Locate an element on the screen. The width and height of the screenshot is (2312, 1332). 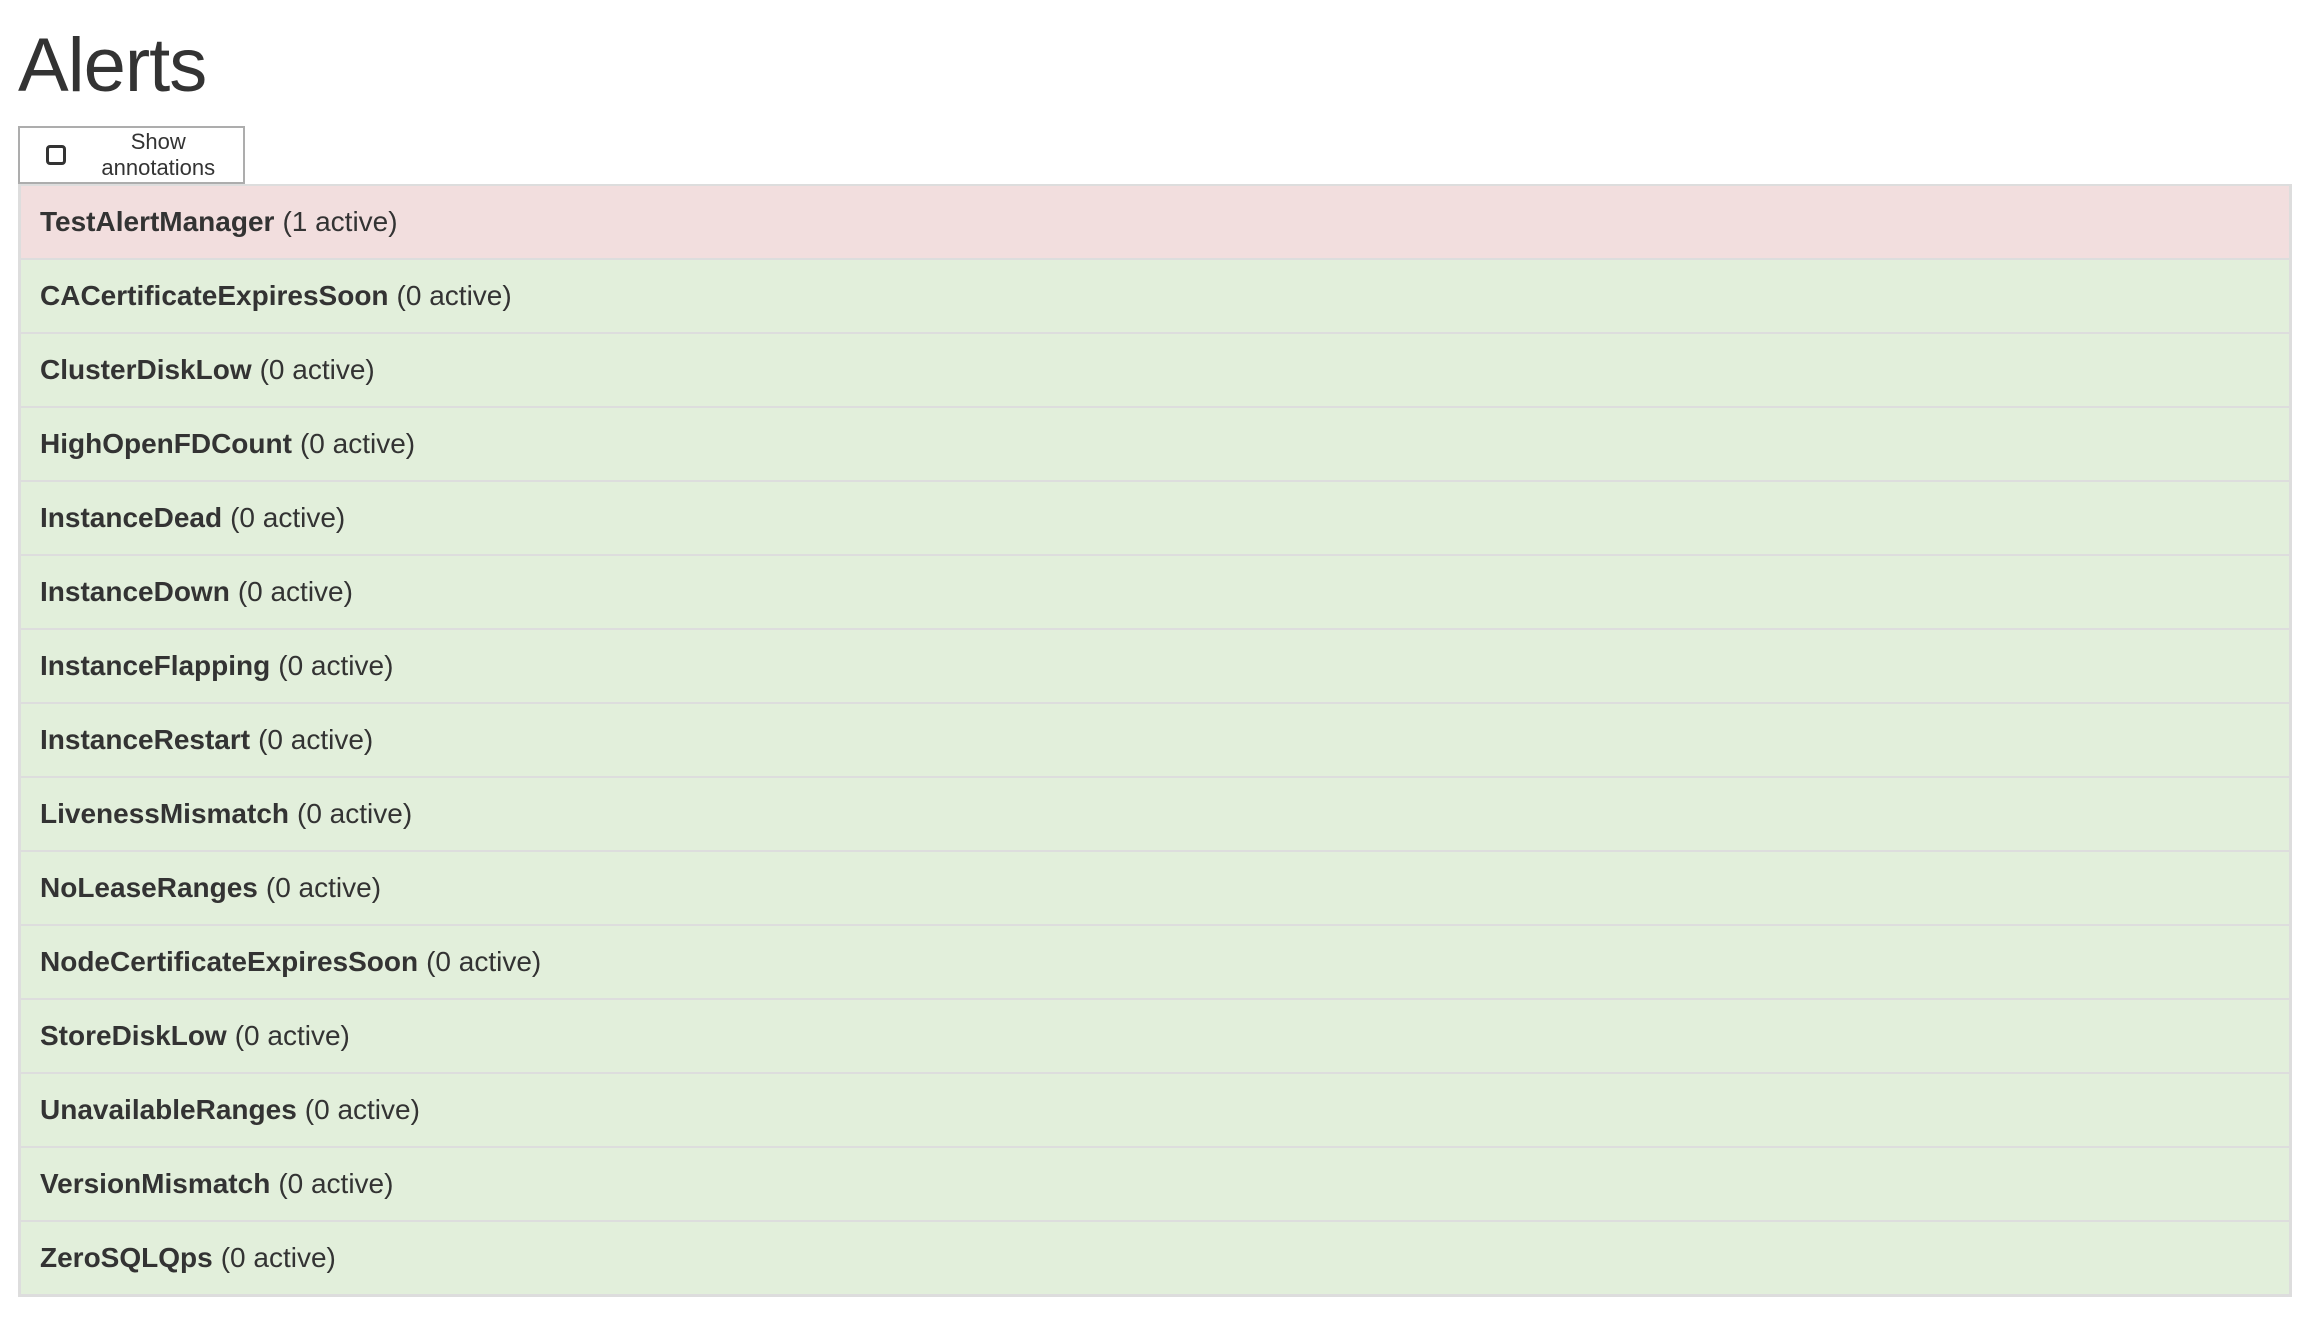
alert-name: InstanceFlapping is located at coordinates (155, 665).